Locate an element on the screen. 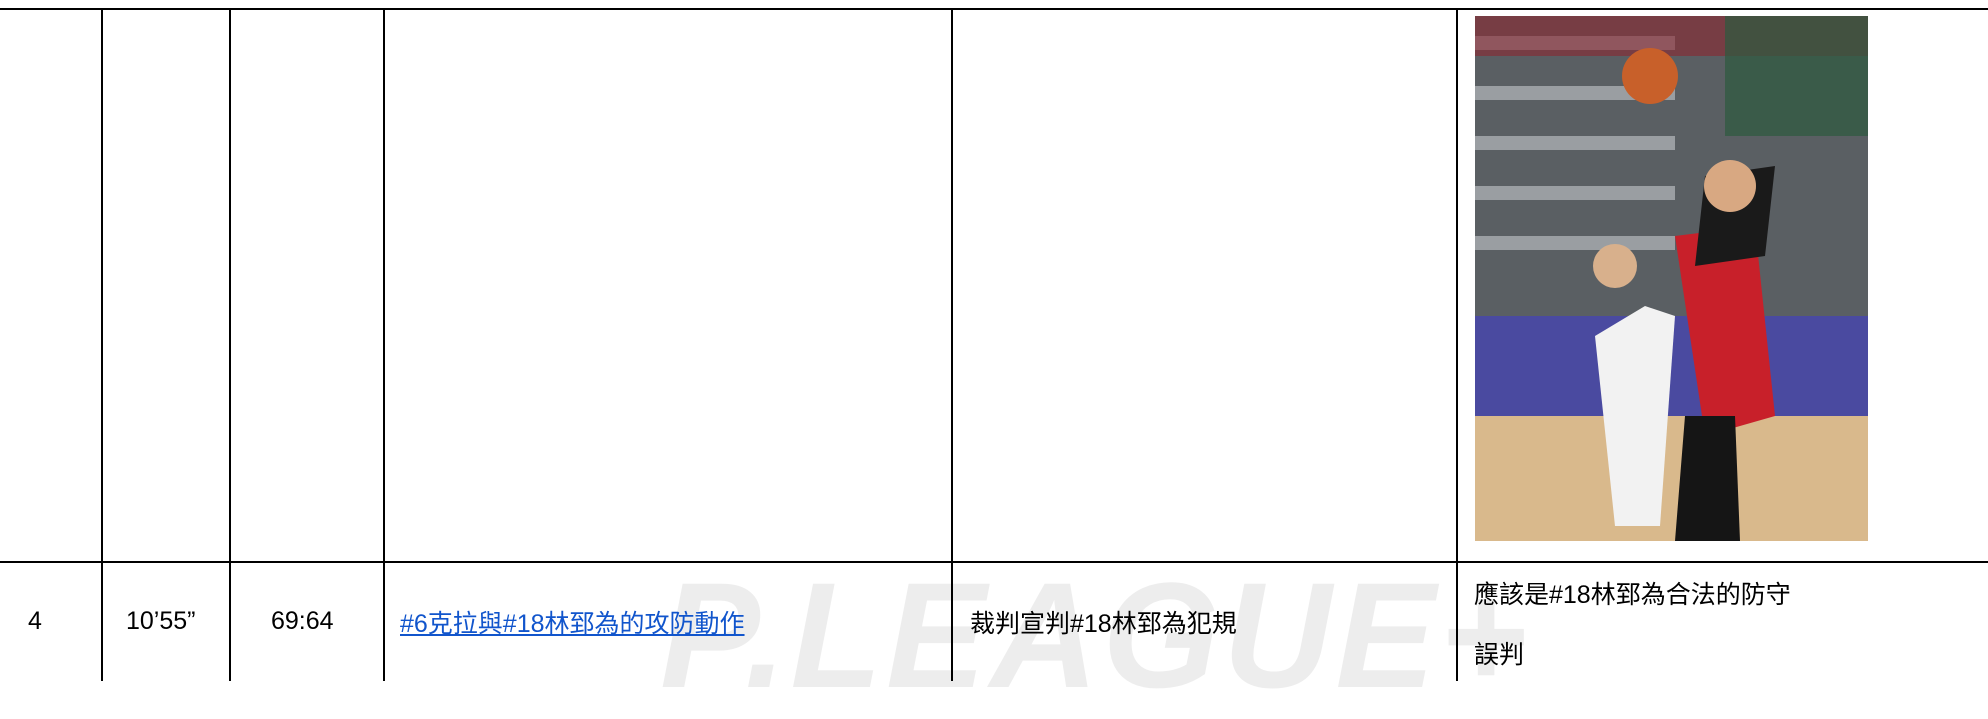 The height and width of the screenshot is (719, 1988). cell: 10’55” is located at coordinates (161, 621).